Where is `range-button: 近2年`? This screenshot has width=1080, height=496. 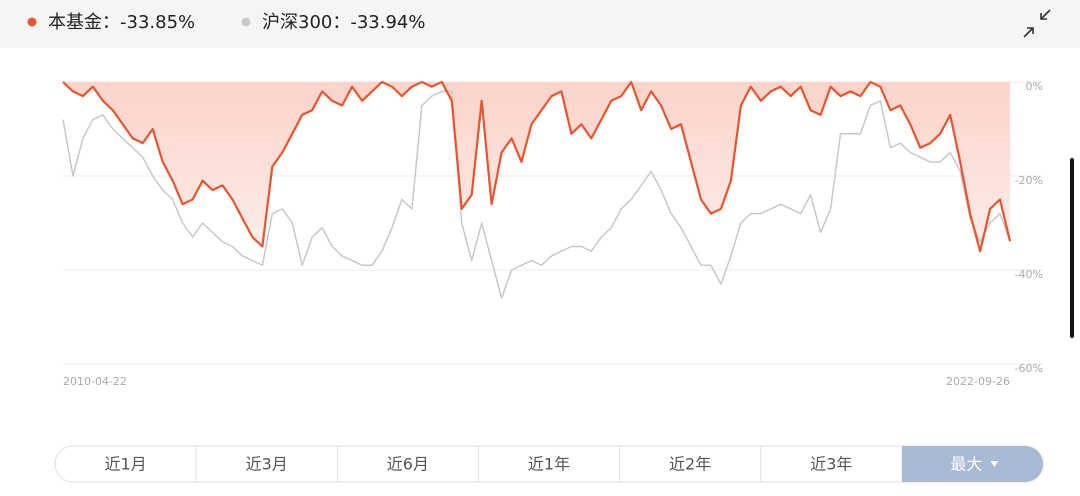
range-button: 近2年 is located at coordinates (690, 464).